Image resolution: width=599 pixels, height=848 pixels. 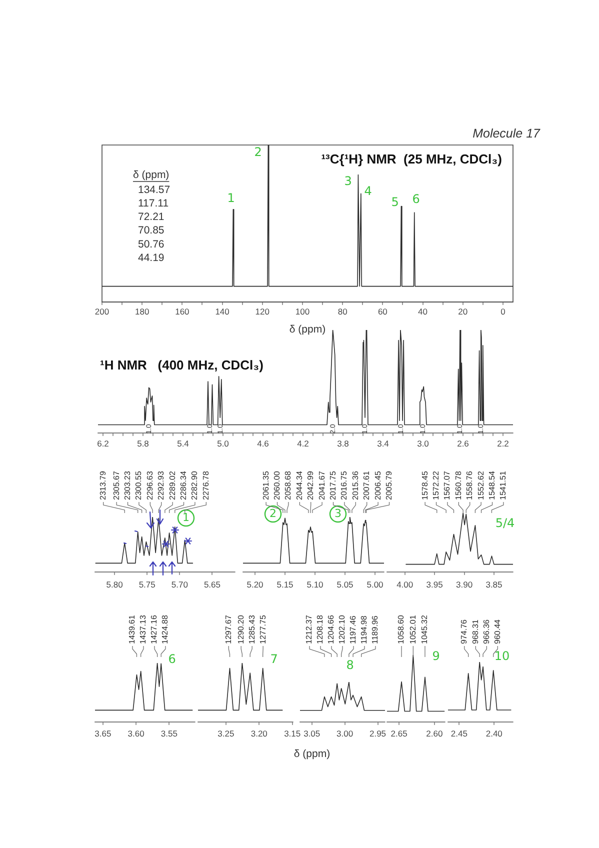 I want to click on x-tick-label: 0, so click(x=503, y=311).